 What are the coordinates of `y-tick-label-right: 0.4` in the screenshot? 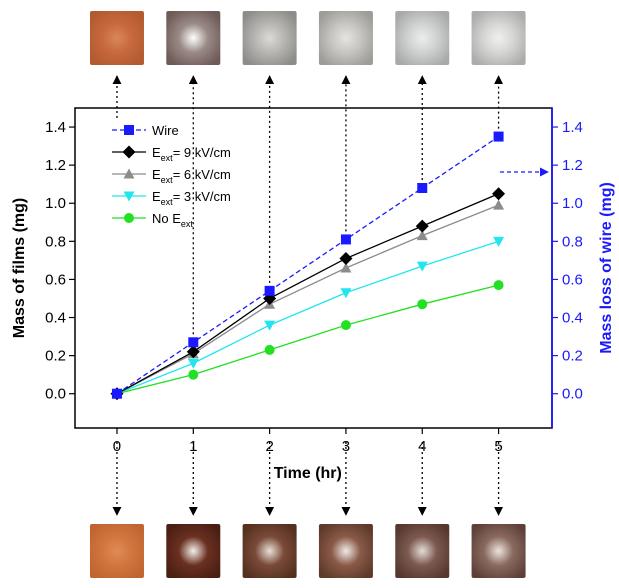 It's located at (572, 318).